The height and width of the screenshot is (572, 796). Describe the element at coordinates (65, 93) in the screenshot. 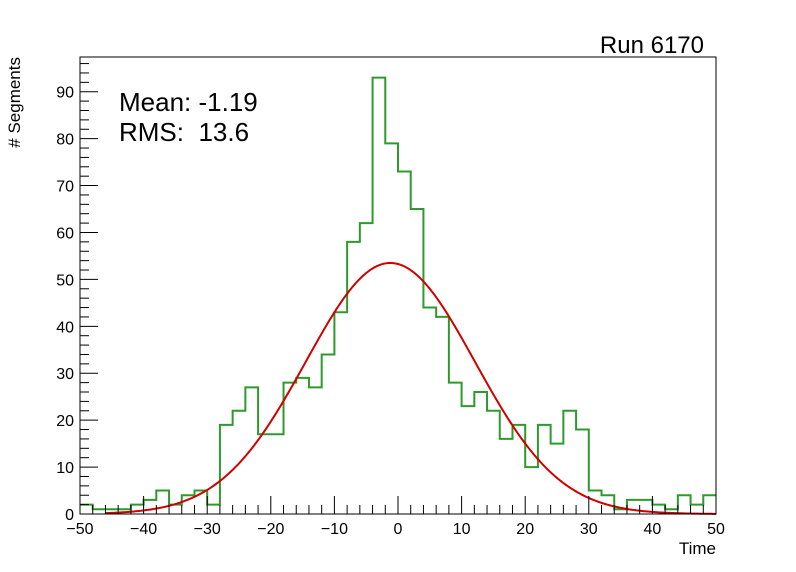

I see `y-tick-label: 90` at that location.